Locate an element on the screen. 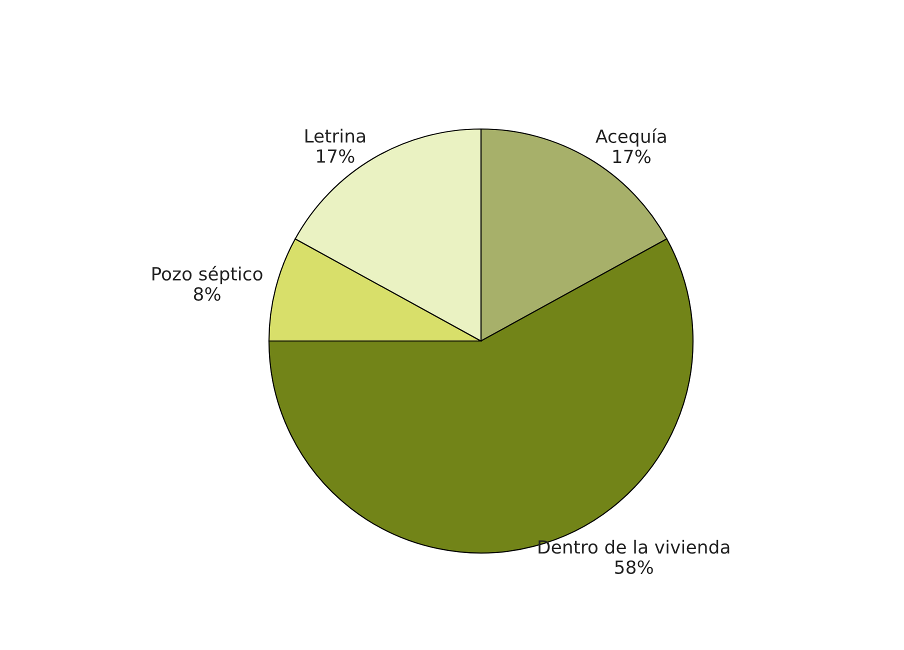 This screenshot has width=904, height=650. slice-label: Letrina is located at coordinates (335, 135).